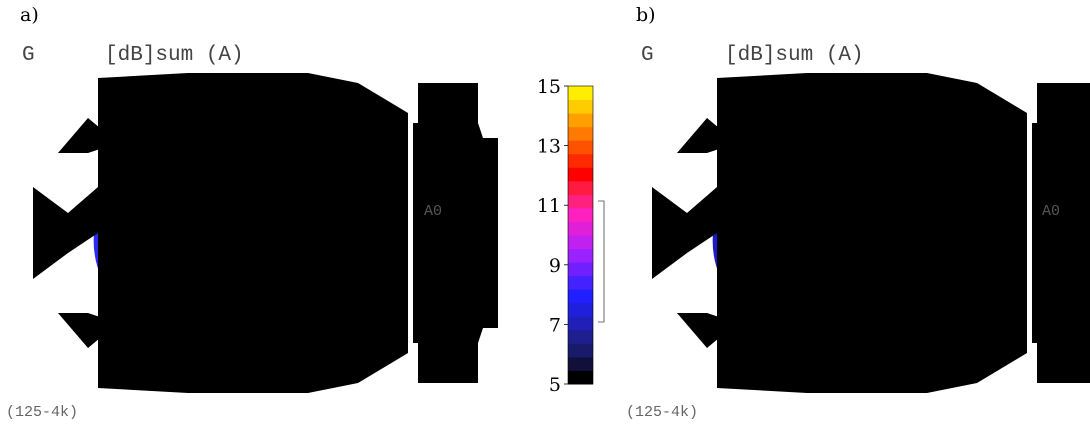 The image size is (1090, 424). What do you see at coordinates (601, 261) in the screenshot?
I see `colorbar-bracket` at bounding box center [601, 261].